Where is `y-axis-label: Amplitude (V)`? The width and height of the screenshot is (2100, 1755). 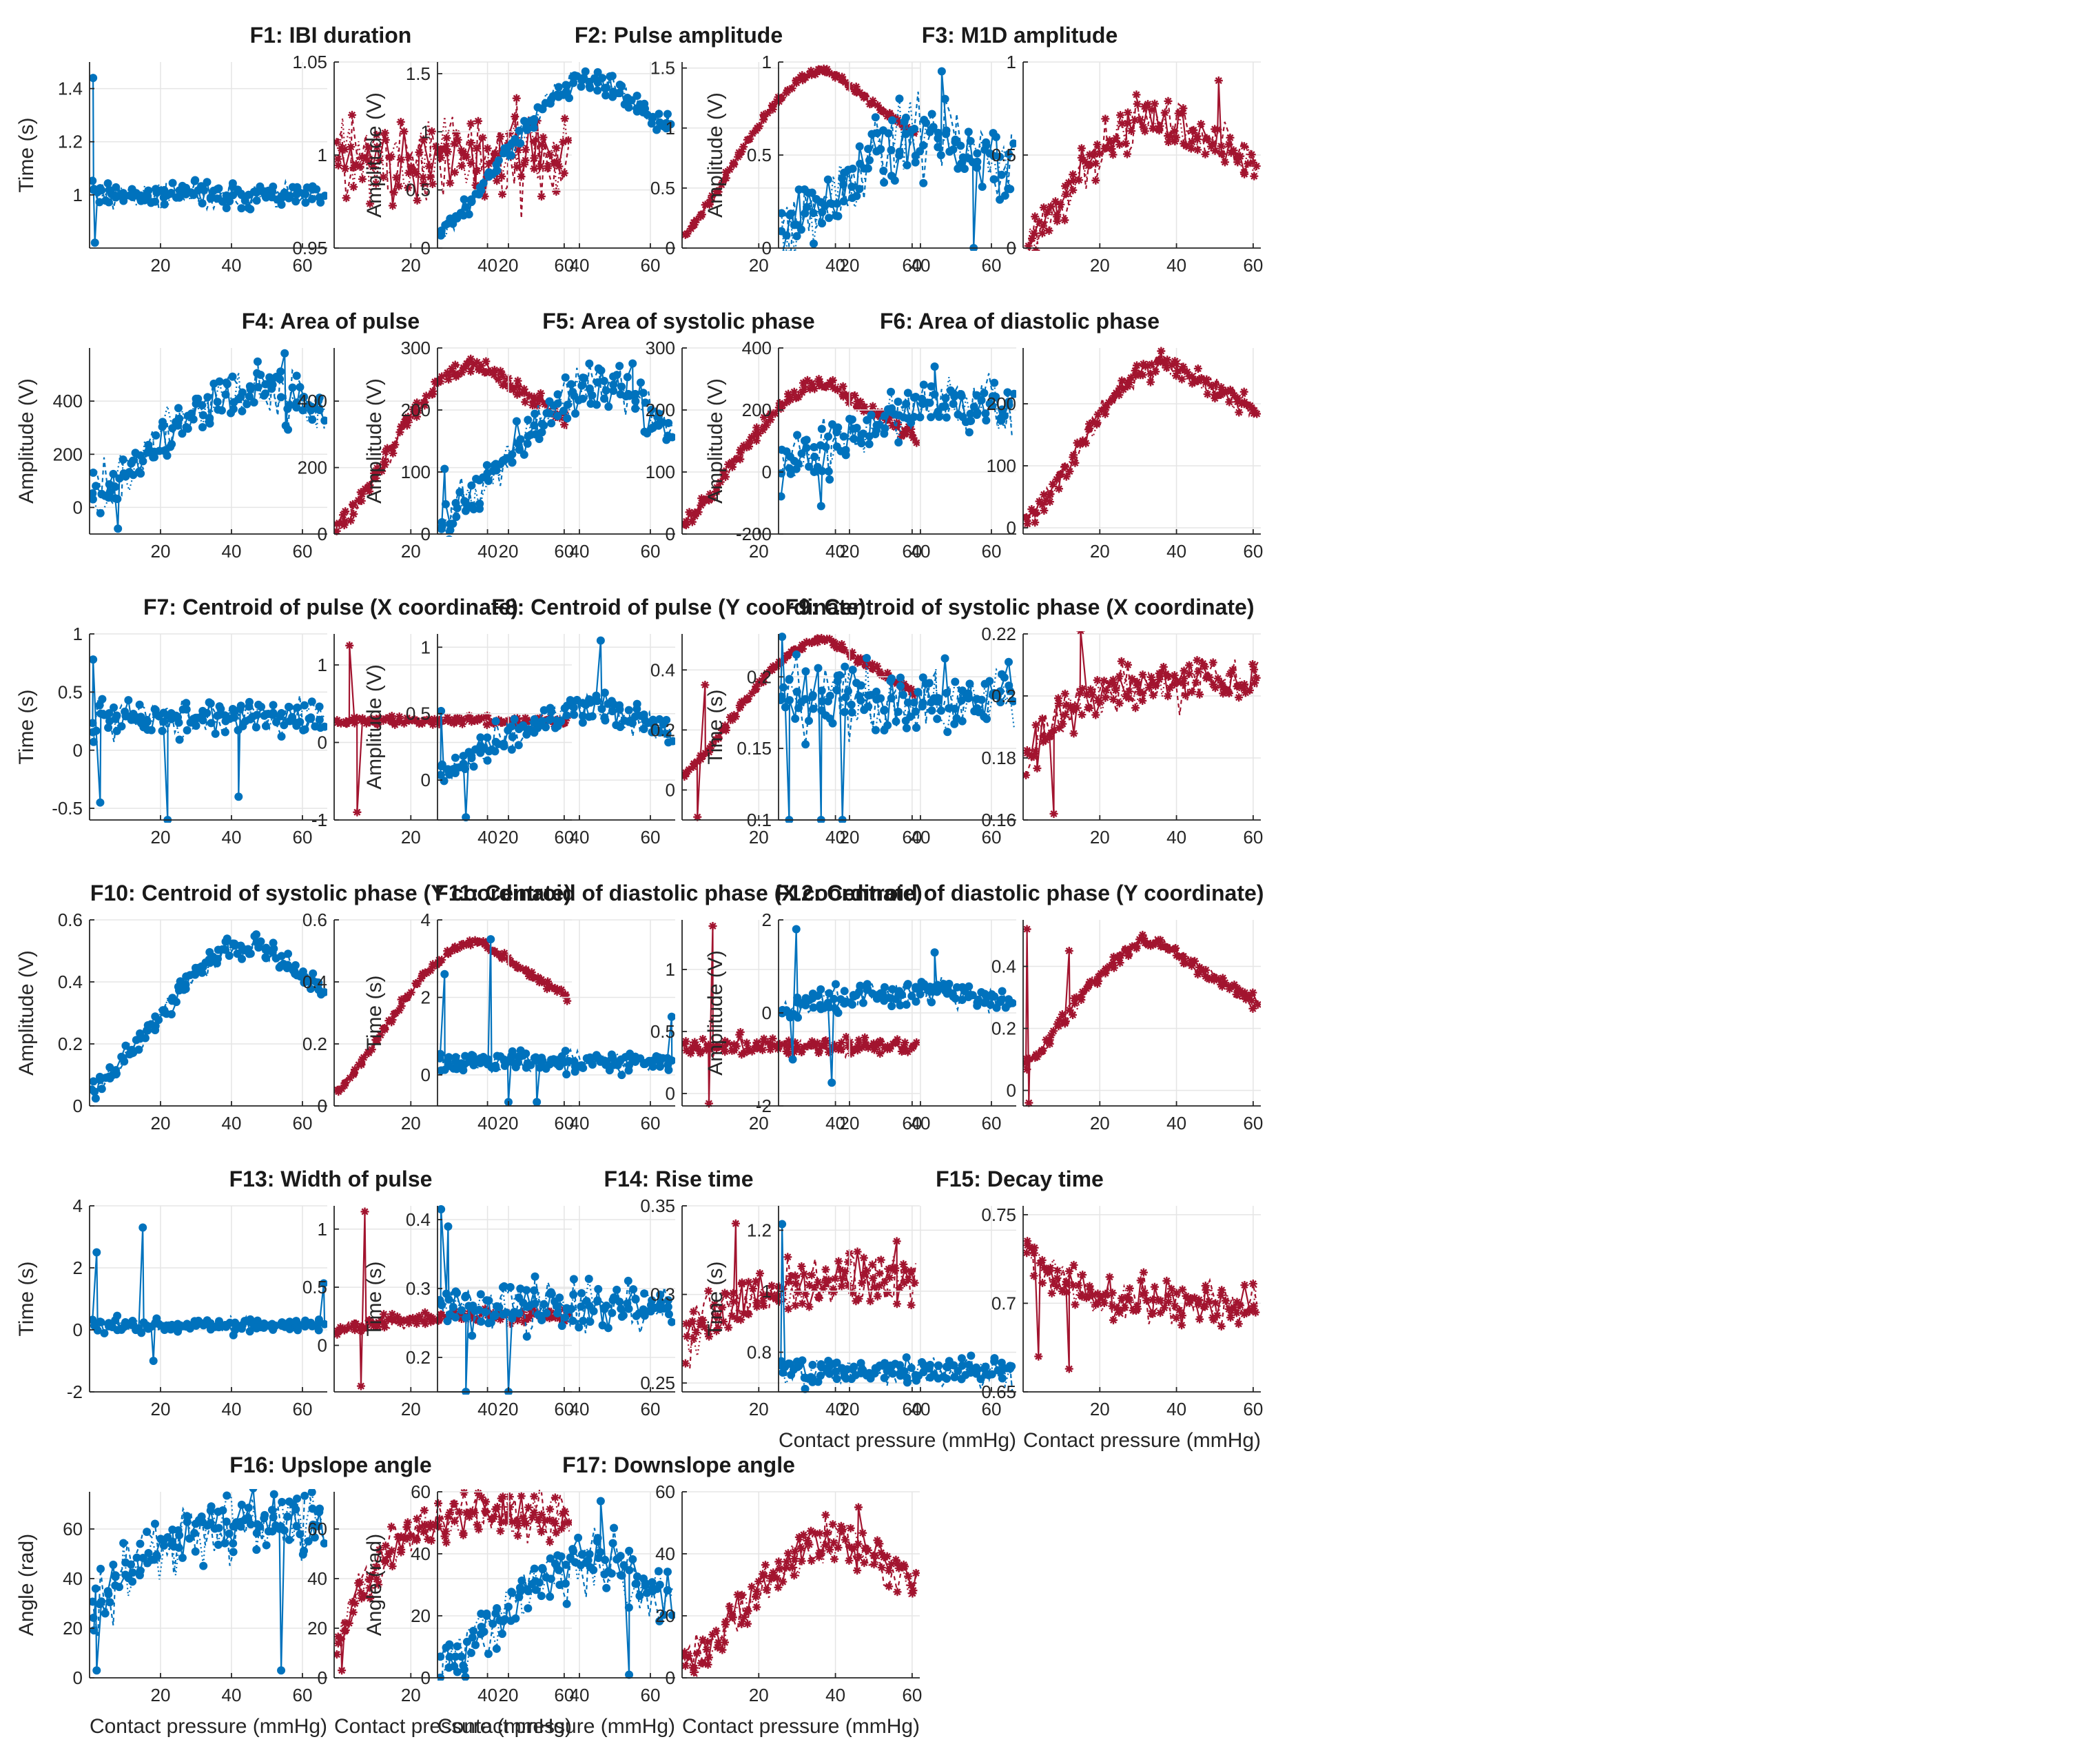 y-axis-label: Amplitude (V) is located at coordinates (27, 441).